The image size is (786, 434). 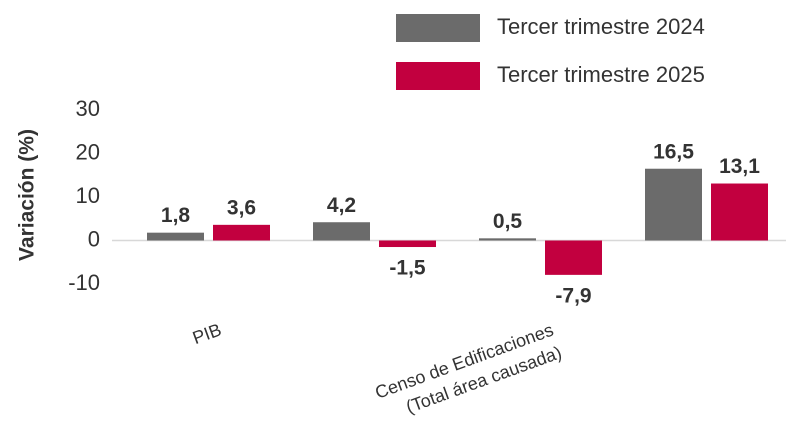 What do you see at coordinates (241, 207) in the screenshot?
I see `value-label: 3,6` at bounding box center [241, 207].